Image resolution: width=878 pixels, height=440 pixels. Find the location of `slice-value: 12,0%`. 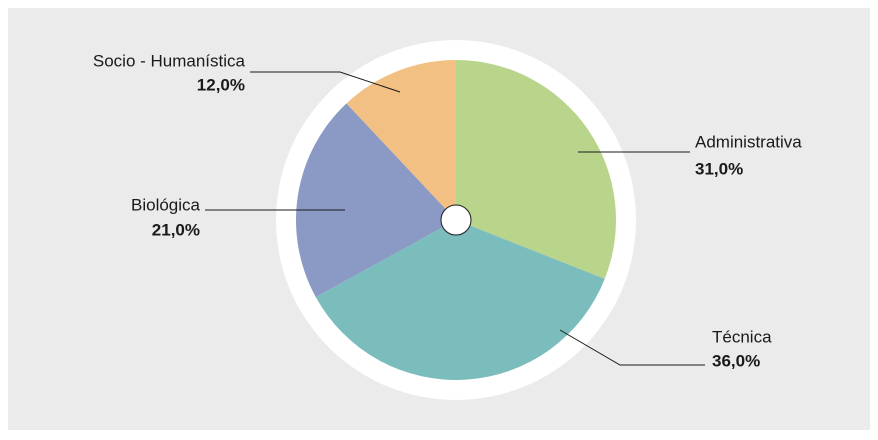

slice-value: 12,0% is located at coordinates (221, 84).